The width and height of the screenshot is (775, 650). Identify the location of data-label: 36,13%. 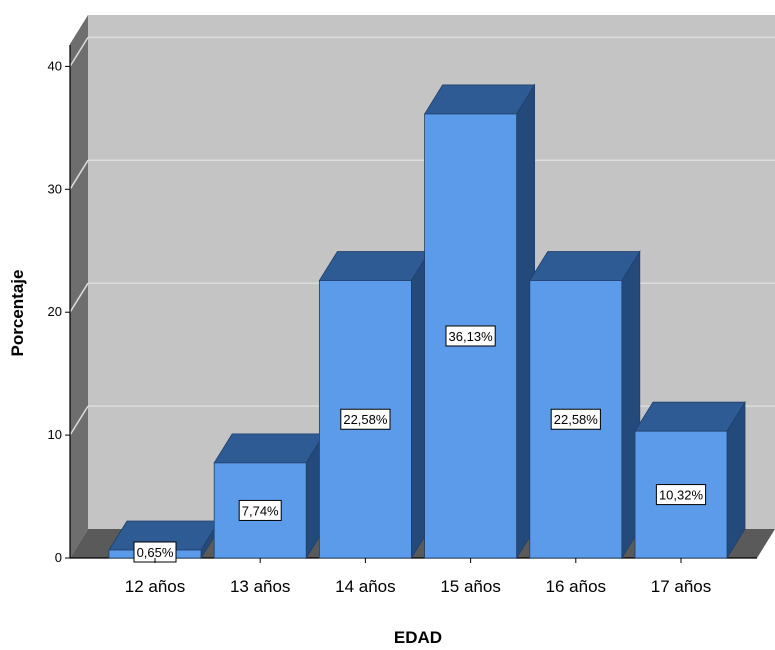
(470, 336).